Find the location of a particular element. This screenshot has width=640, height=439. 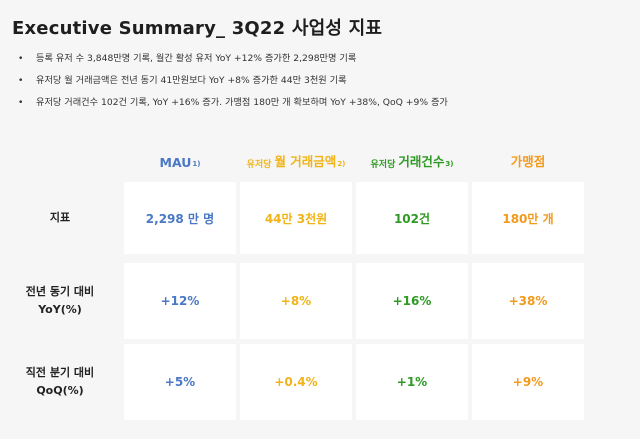

column-header-mau: MAU 1) is located at coordinates (180, 160).